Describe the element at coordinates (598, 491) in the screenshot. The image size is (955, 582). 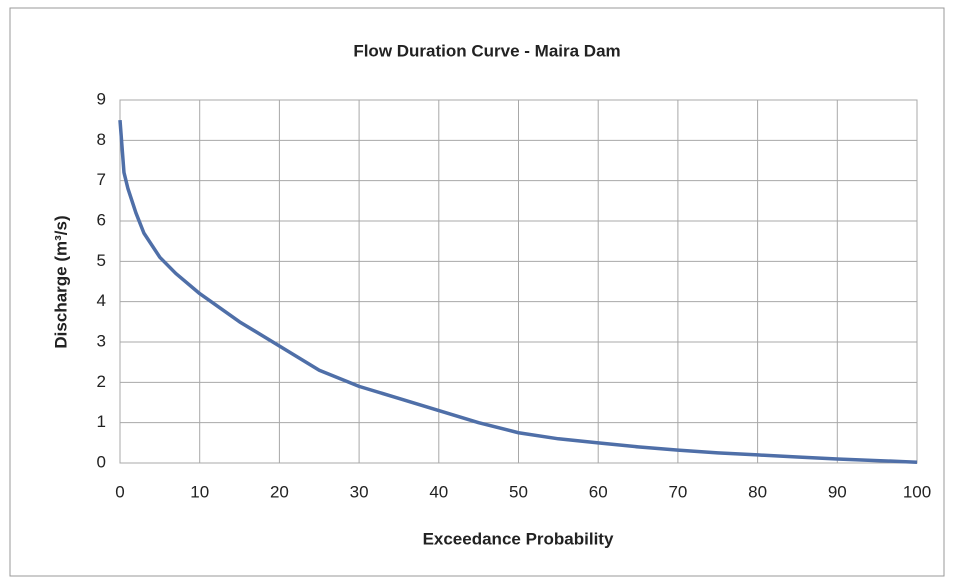
I see `x-tick-label: 60` at that location.